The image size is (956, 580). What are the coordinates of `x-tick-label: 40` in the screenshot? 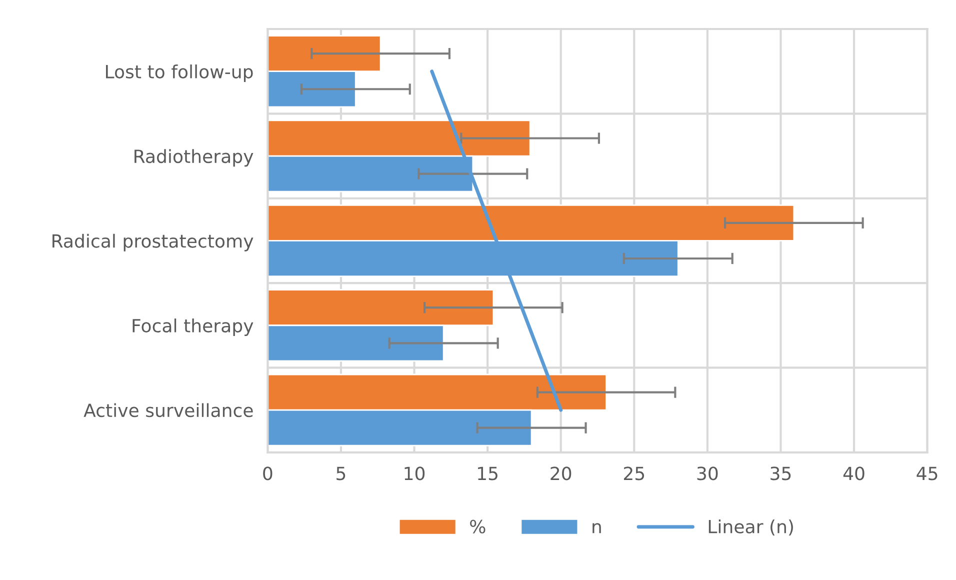 It's located at (853, 473).